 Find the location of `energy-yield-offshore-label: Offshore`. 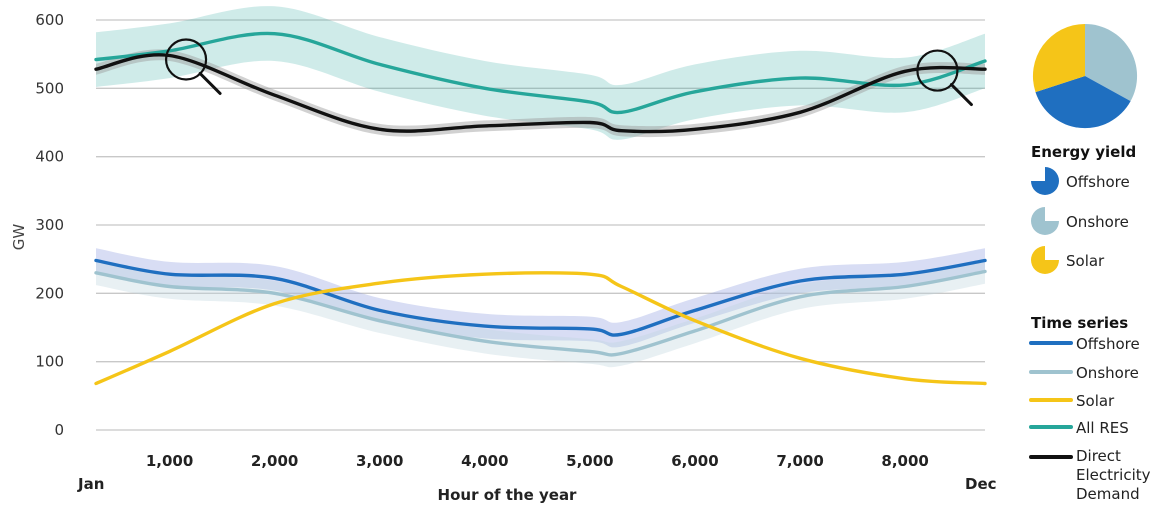

energy-yield-offshore-label: Offshore is located at coordinates (1098, 182).